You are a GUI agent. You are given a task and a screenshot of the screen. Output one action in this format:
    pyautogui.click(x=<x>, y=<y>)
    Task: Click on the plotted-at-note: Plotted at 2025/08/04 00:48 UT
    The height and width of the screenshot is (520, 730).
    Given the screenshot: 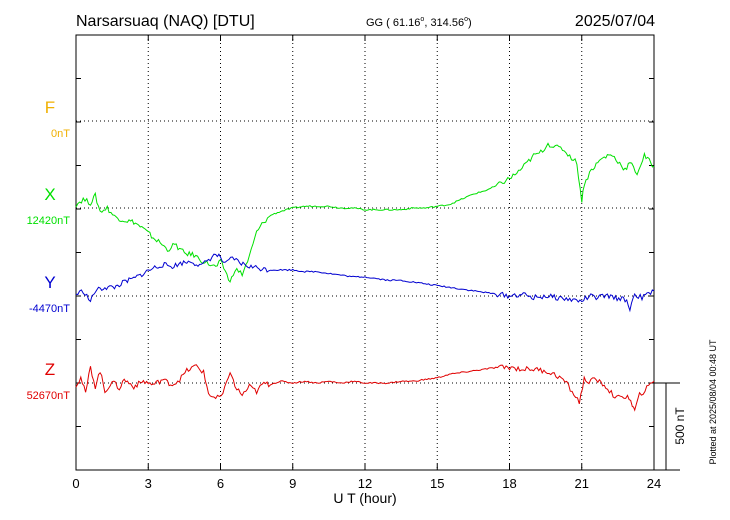 What is the action you would take?
    pyautogui.click(x=713, y=402)
    